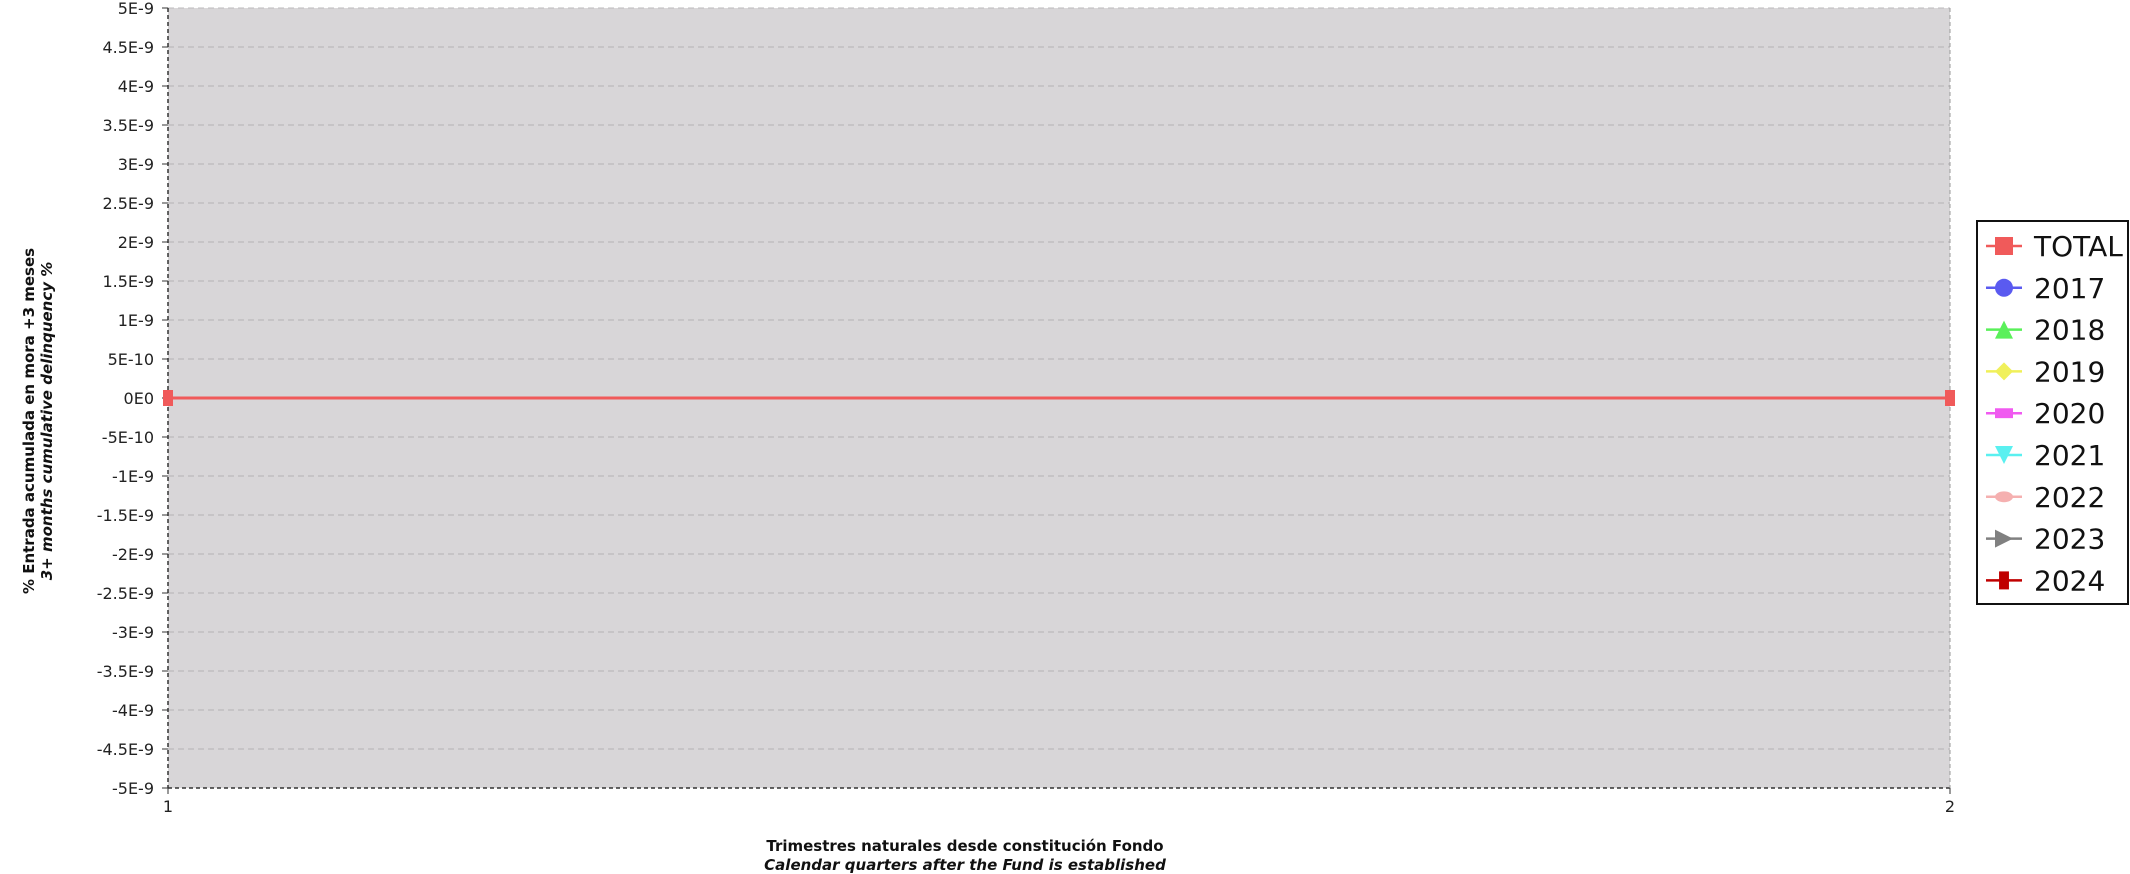  What do you see at coordinates (139, 398) in the screenshot?
I see `y-tick-label: 0E0` at bounding box center [139, 398].